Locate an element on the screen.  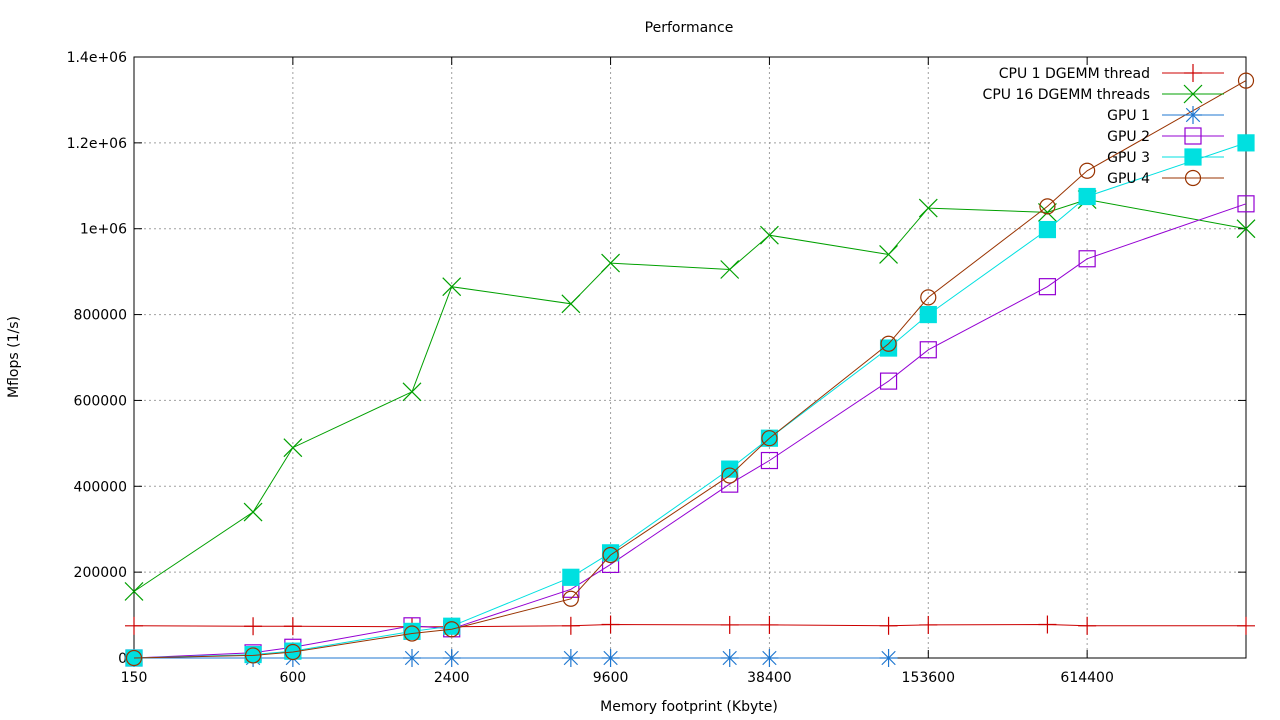
y-tick-label: 1e+06 is located at coordinates (103, 230).